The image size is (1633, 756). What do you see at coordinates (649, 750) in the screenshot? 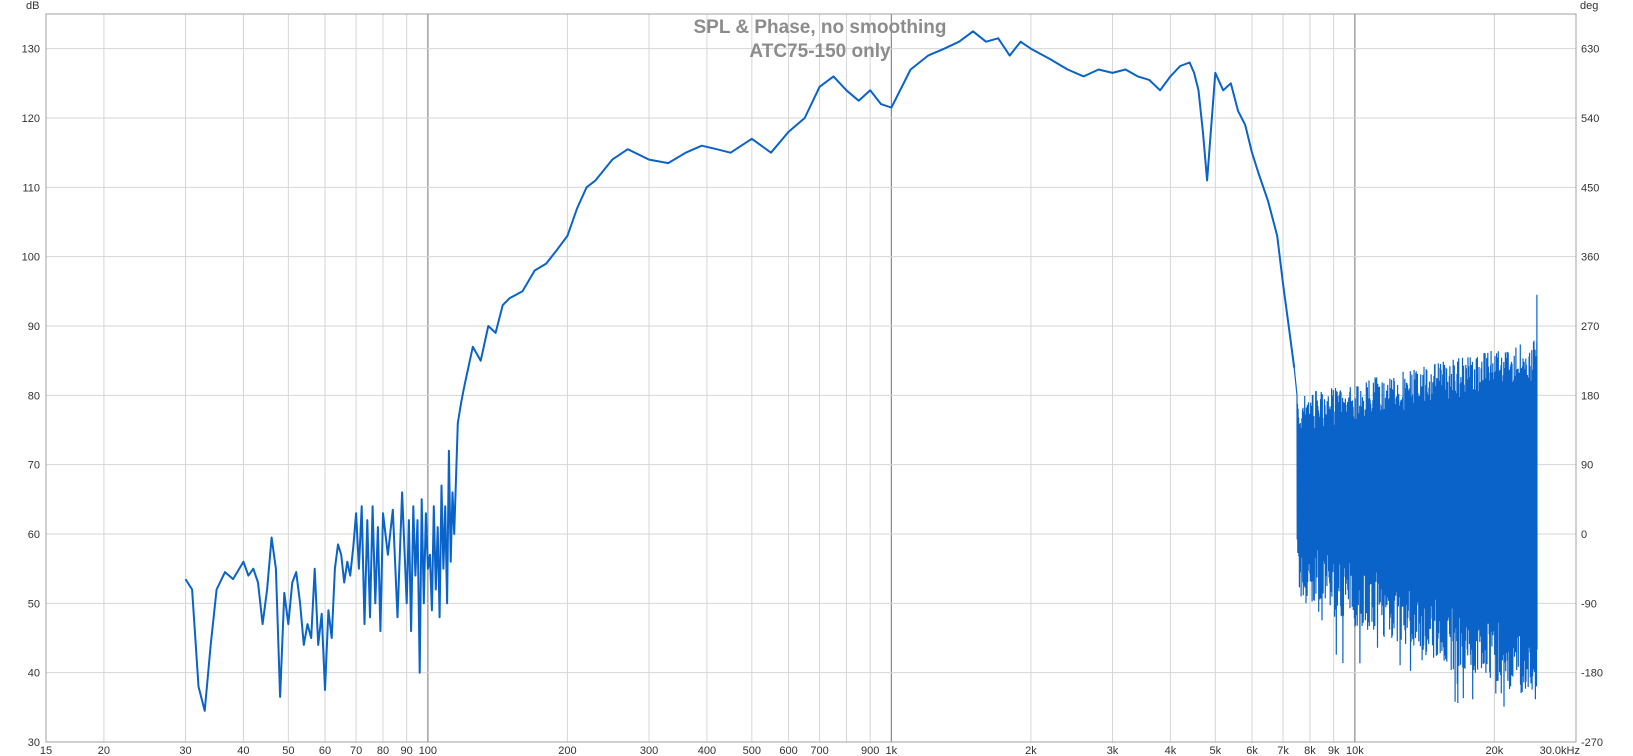
I see `x-tick-label: 300` at bounding box center [649, 750].